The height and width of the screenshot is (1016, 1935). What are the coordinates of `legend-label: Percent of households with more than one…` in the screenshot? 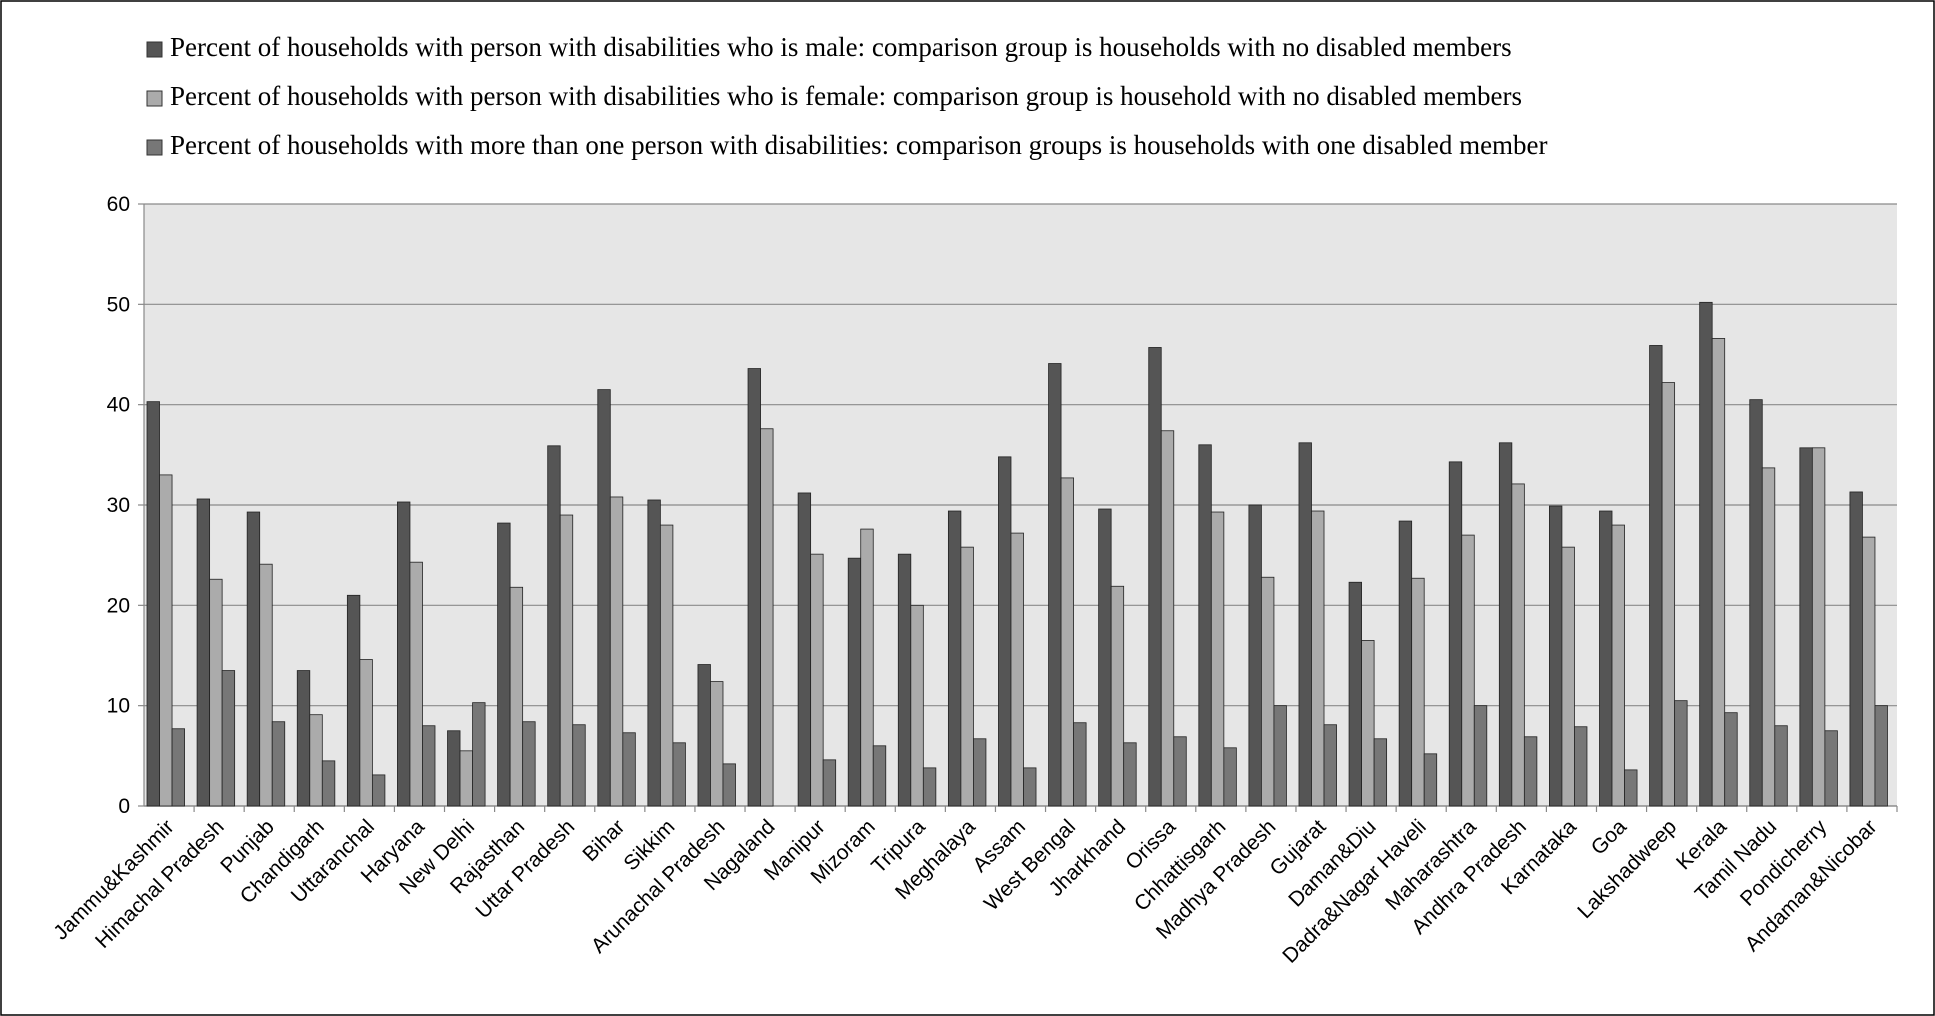 It's located at (859, 145).